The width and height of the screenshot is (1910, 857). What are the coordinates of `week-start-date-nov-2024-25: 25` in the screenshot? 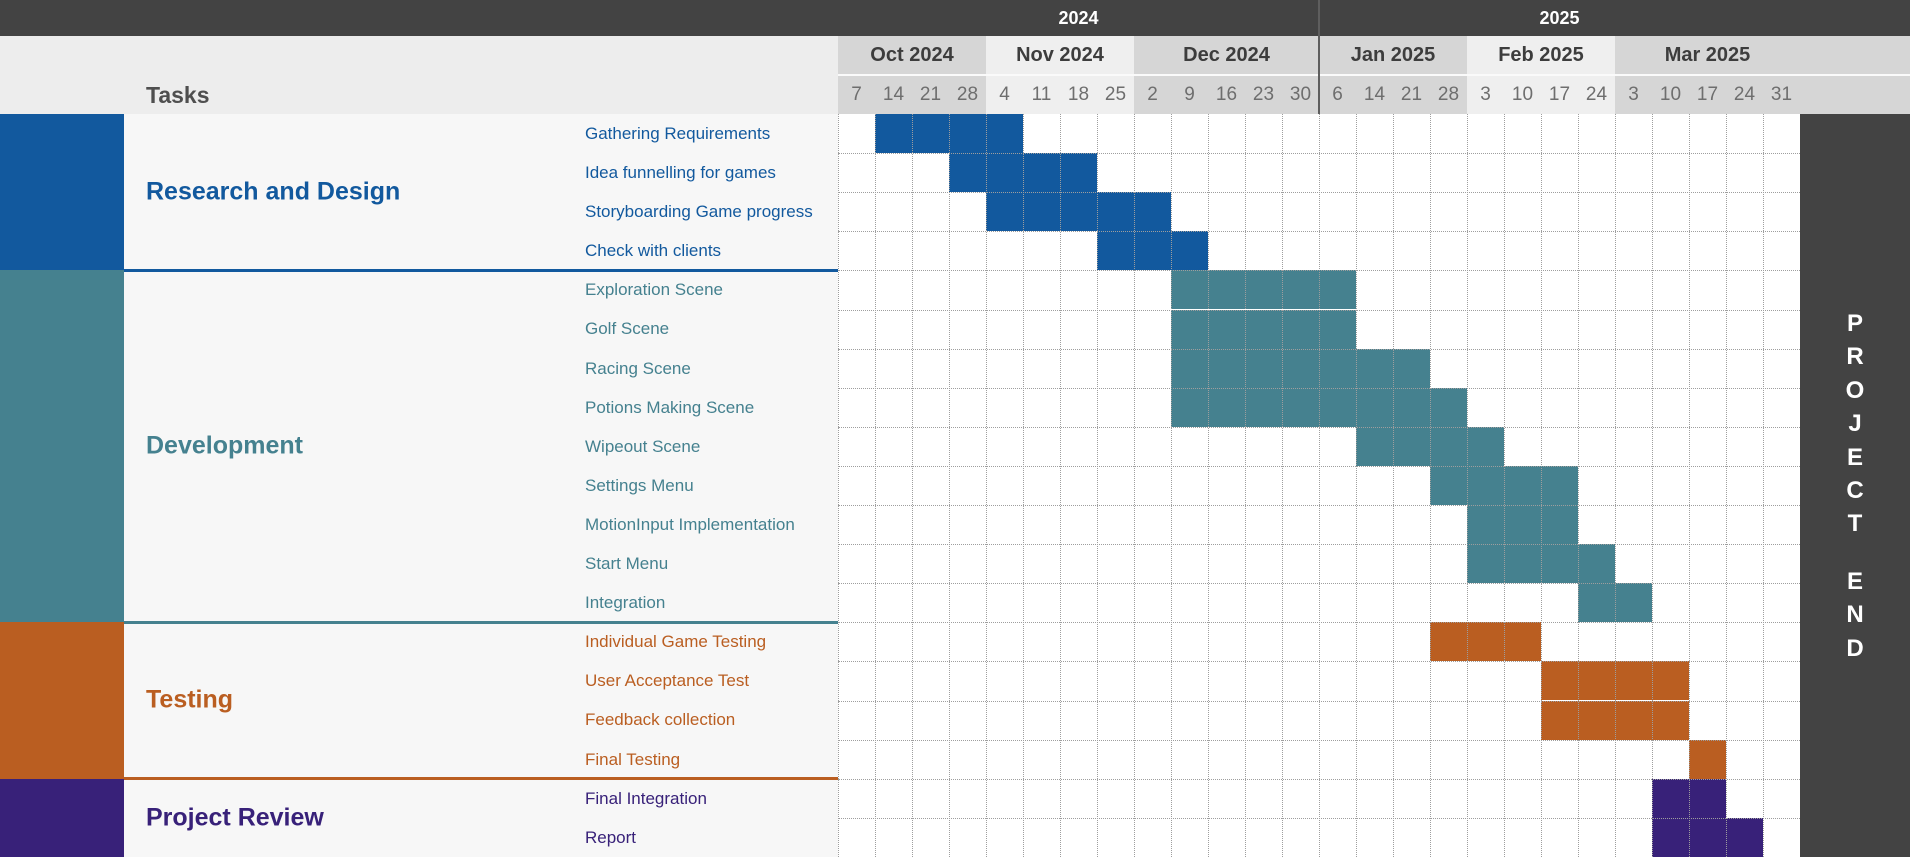 It's located at (1115, 95).